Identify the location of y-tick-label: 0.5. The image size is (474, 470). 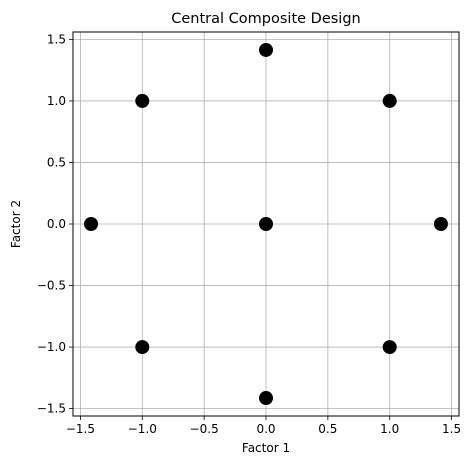
(56, 162).